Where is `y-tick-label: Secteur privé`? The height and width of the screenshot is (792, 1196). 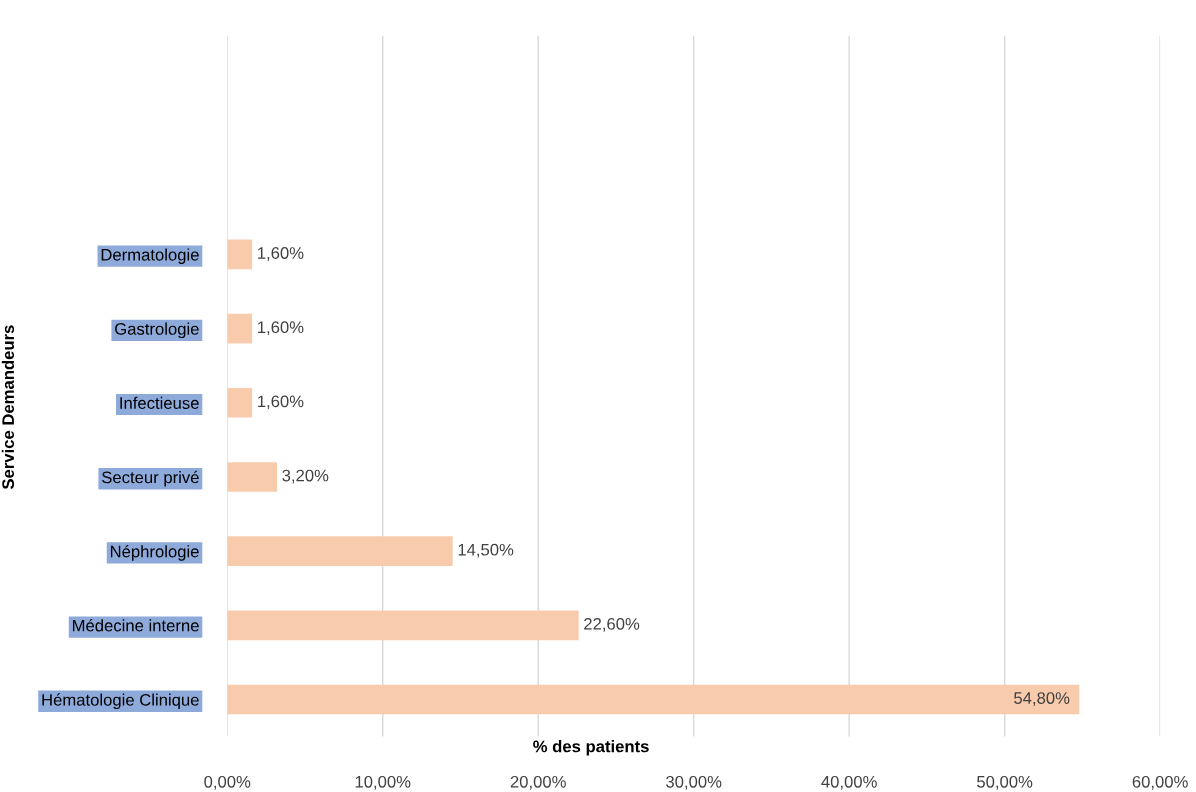
y-tick-label: Secteur privé is located at coordinates (150, 478).